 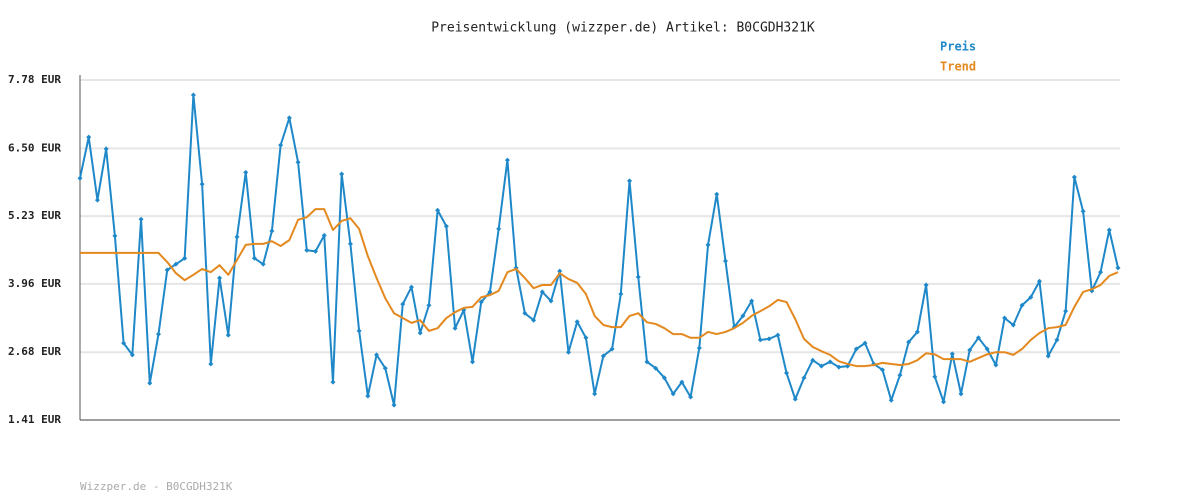 What do you see at coordinates (34, 351) in the screenshot?
I see `y-tick-label: 2.68 EUR` at bounding box center [34, 351].